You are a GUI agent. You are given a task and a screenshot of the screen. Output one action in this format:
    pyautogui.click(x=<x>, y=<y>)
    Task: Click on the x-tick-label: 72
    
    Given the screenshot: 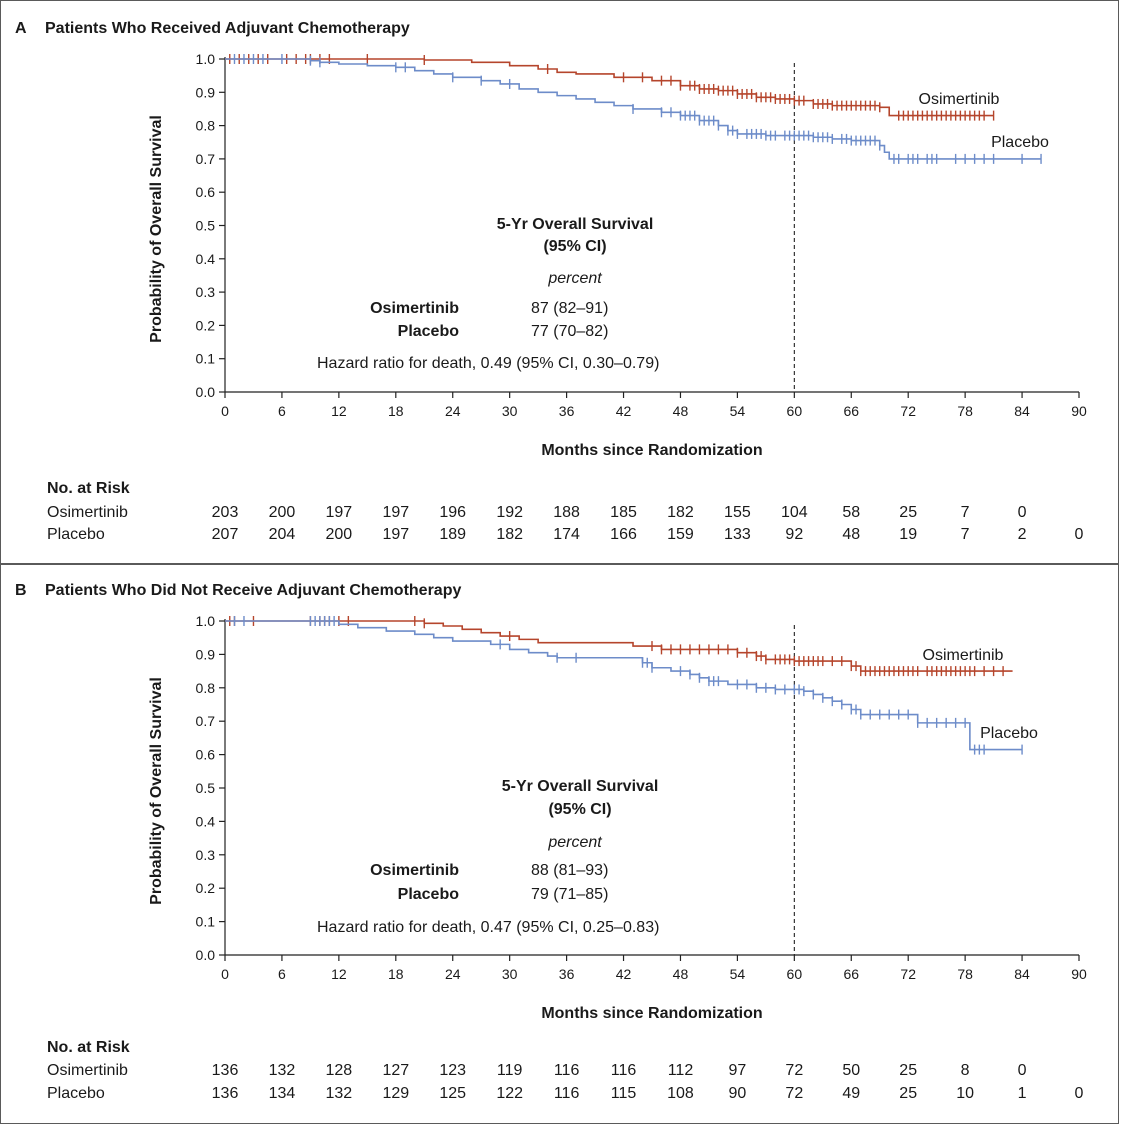 What is the action you would take?
    pyautogui.click(x=908, y=974)
    